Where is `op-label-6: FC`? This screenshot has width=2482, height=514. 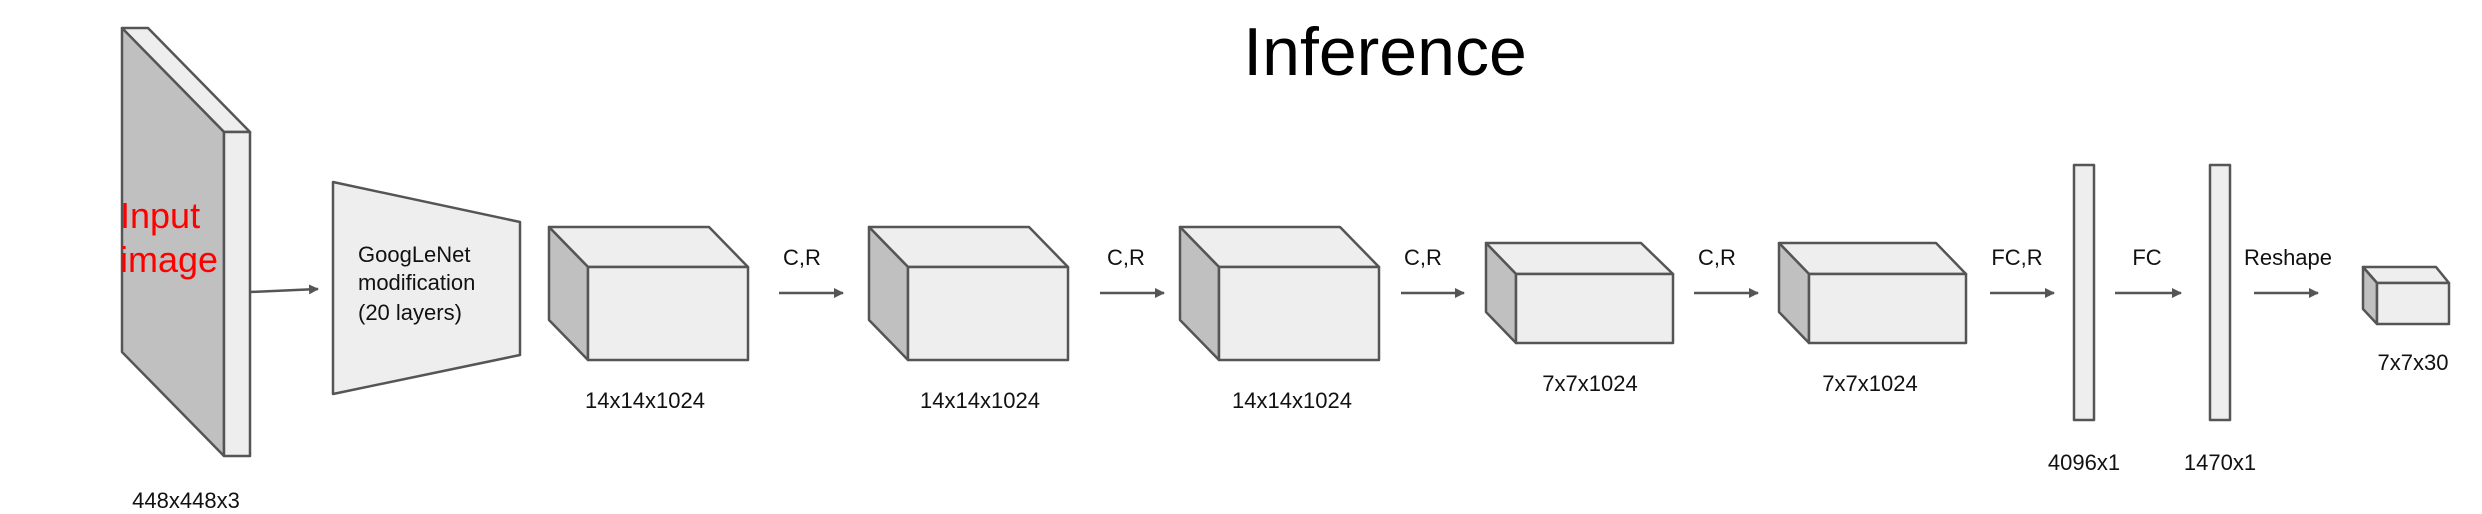 op-label-6: FC is located at coordinates (2146, 257).